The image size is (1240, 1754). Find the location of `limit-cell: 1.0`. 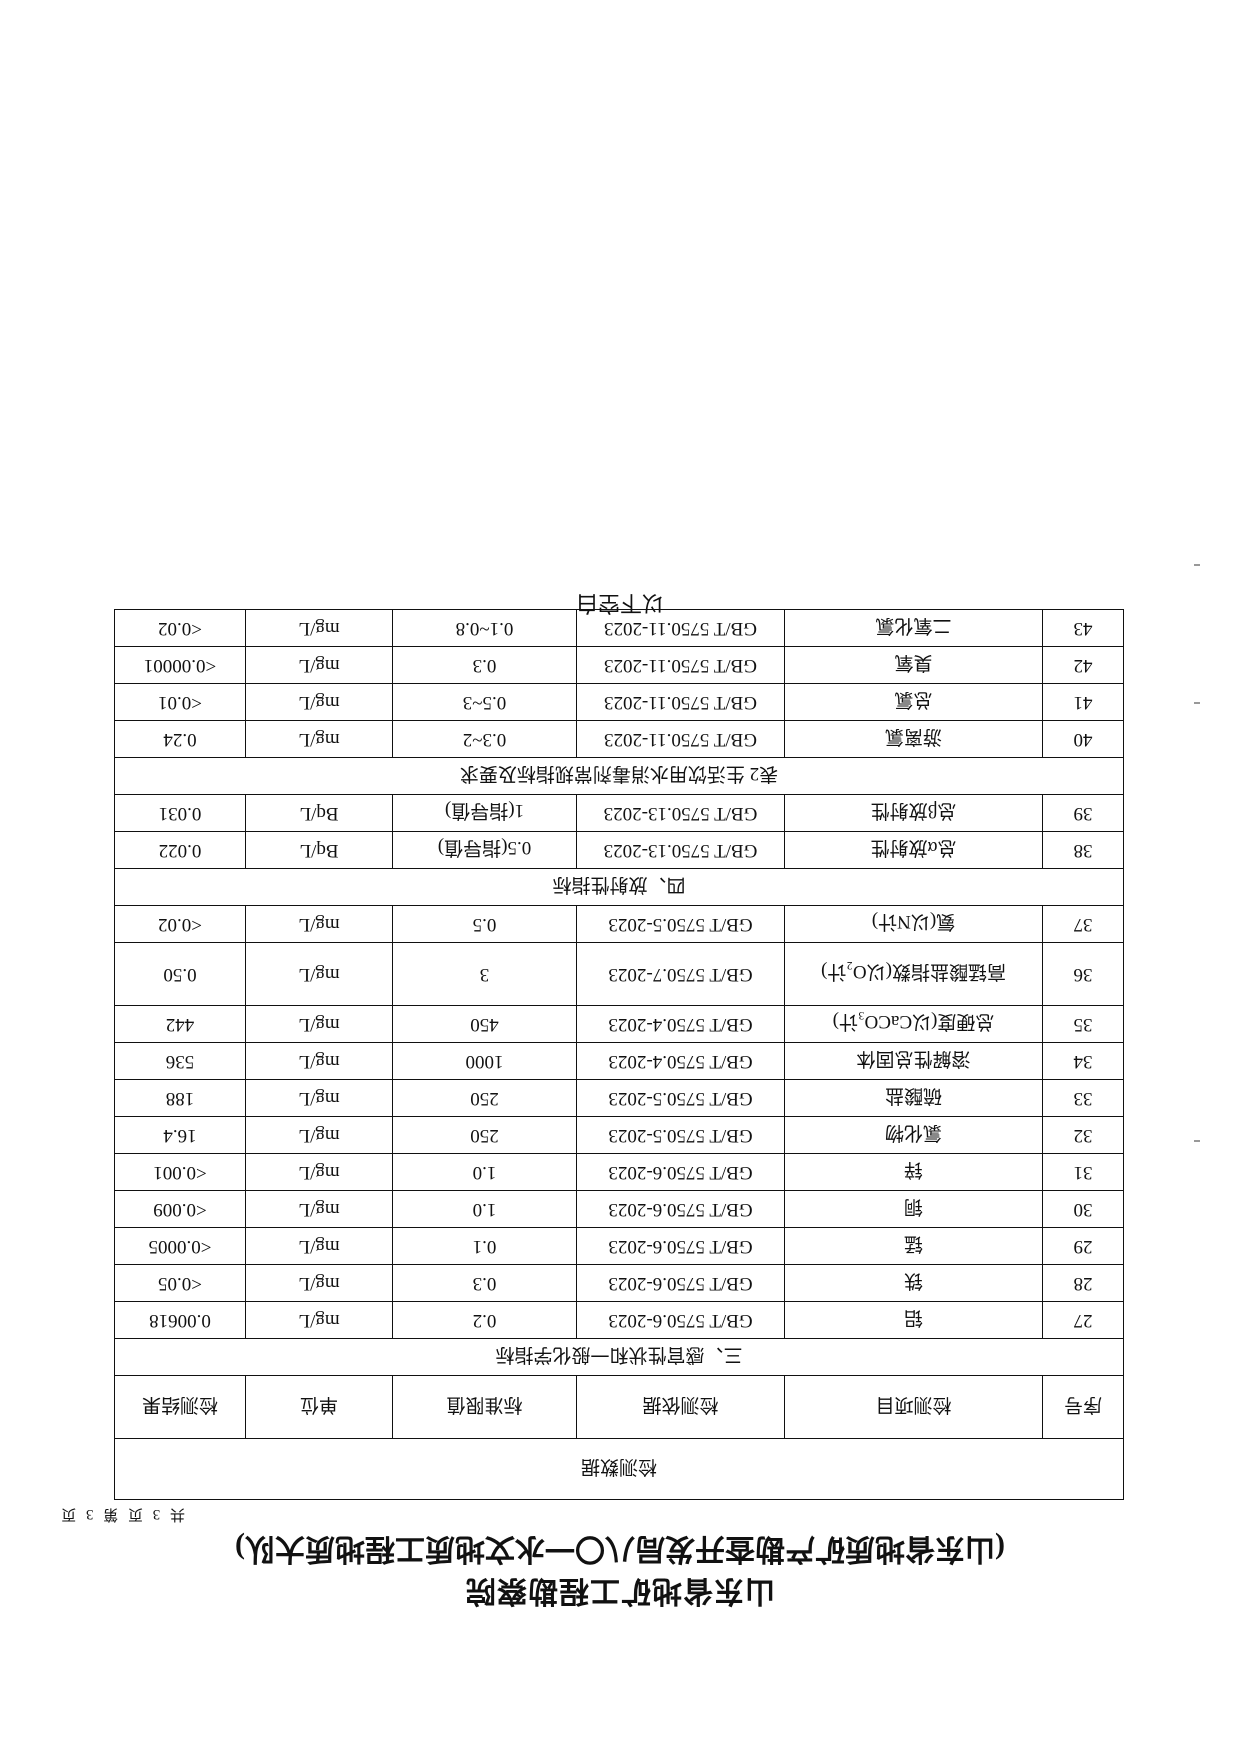

limit-cell: 1.0 is located at coordinates (484, 1209).